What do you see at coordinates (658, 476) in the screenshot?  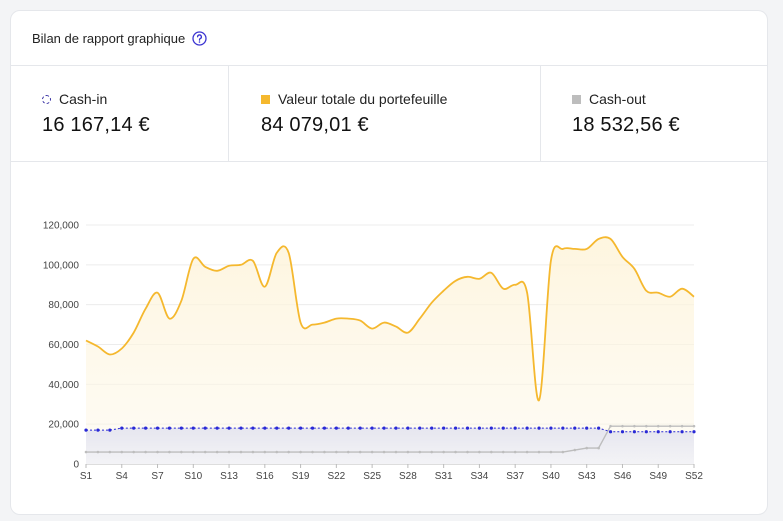 I see `x-tick-label: S49` at bounding box center [658, 476].